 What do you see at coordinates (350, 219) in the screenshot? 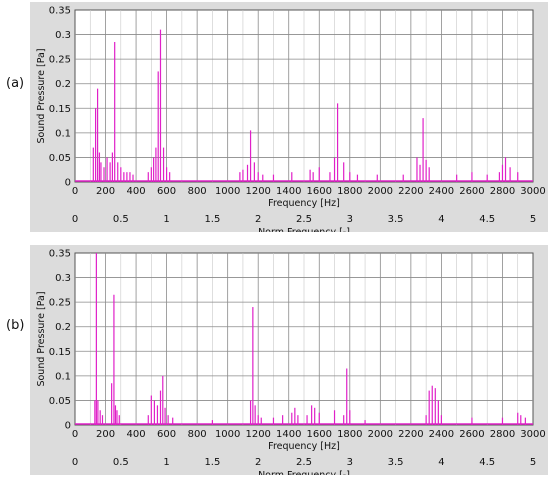
I see `panel-a-norm-tick-label: 3` at bounding box center [350, 219].